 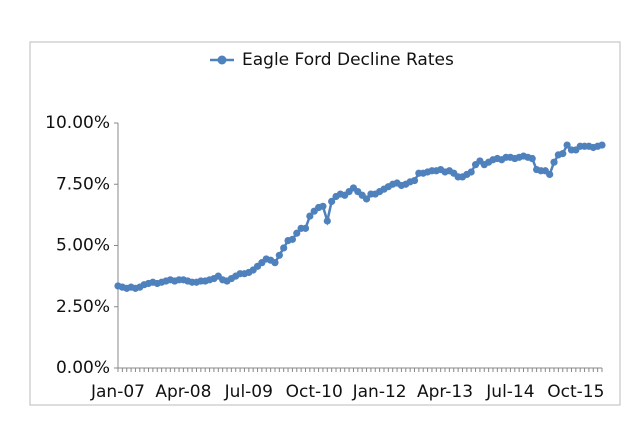 What do you see at coordinates (445, 392) in the screenshot?
I see `x-tick-label: Apr-13` at bounding box center [445, 392].